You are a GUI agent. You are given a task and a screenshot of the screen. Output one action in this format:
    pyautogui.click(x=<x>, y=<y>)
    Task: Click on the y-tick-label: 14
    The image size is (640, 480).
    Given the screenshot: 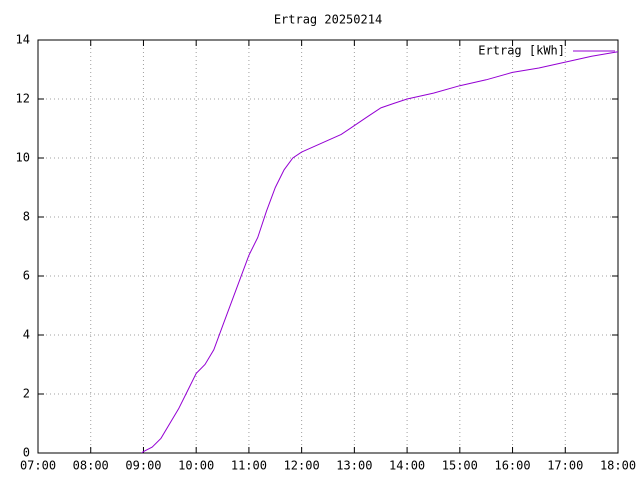 What is the action you would take?
    pyautogui.click(x=23, y=40)
    